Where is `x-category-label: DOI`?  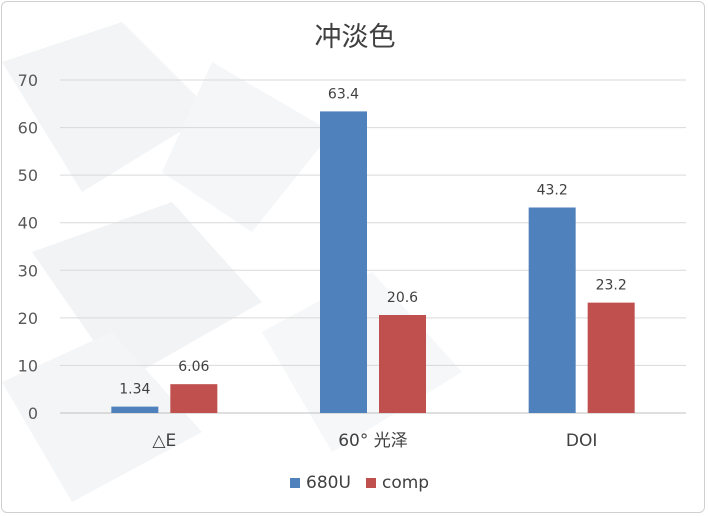
x-category-label: DOI is located at coordinates (582, 441).